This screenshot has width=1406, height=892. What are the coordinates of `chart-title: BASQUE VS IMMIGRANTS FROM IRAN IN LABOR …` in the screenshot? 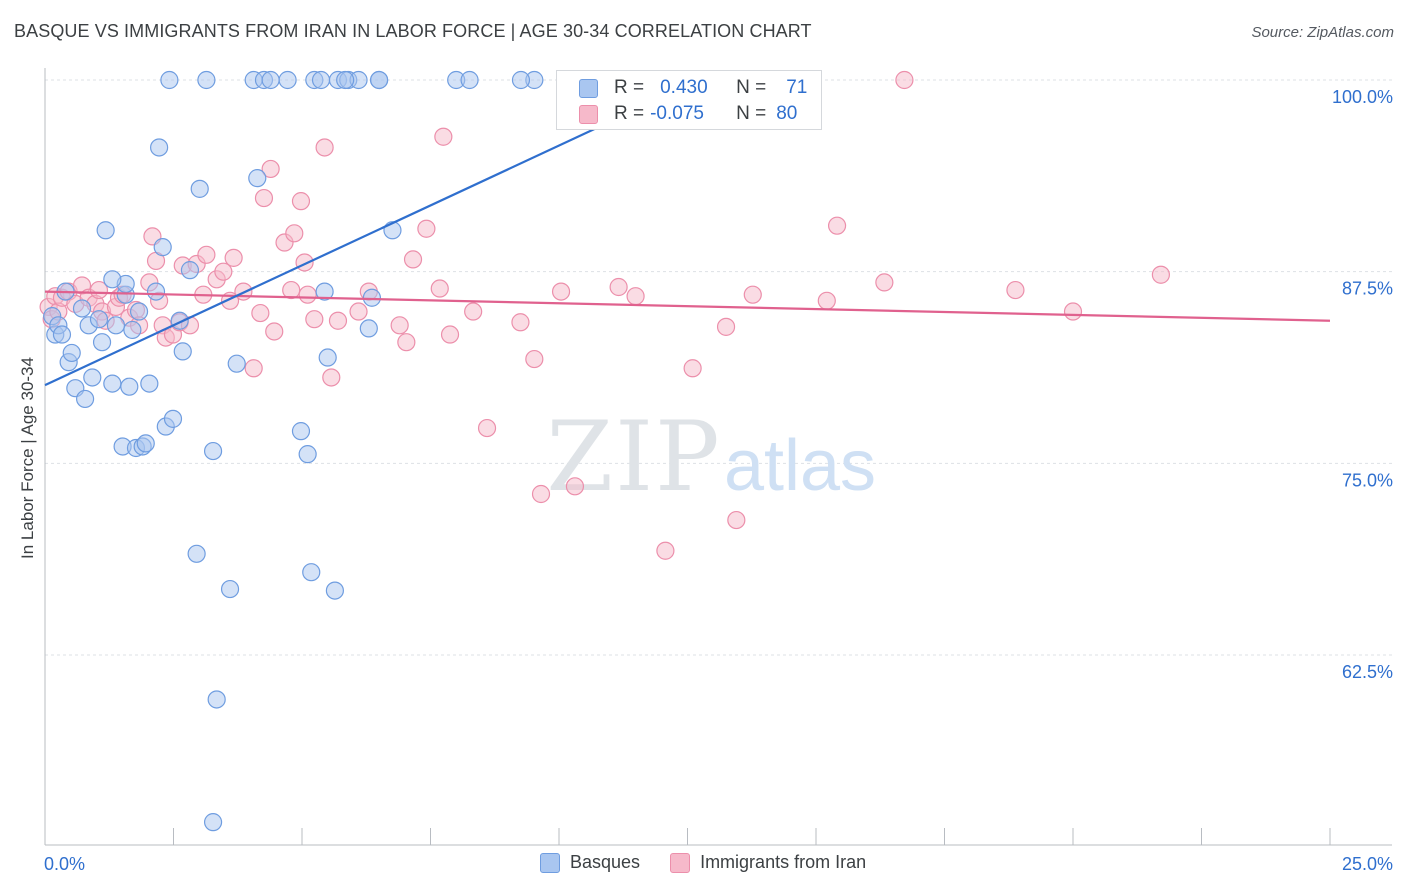 It's located at (413, 31).